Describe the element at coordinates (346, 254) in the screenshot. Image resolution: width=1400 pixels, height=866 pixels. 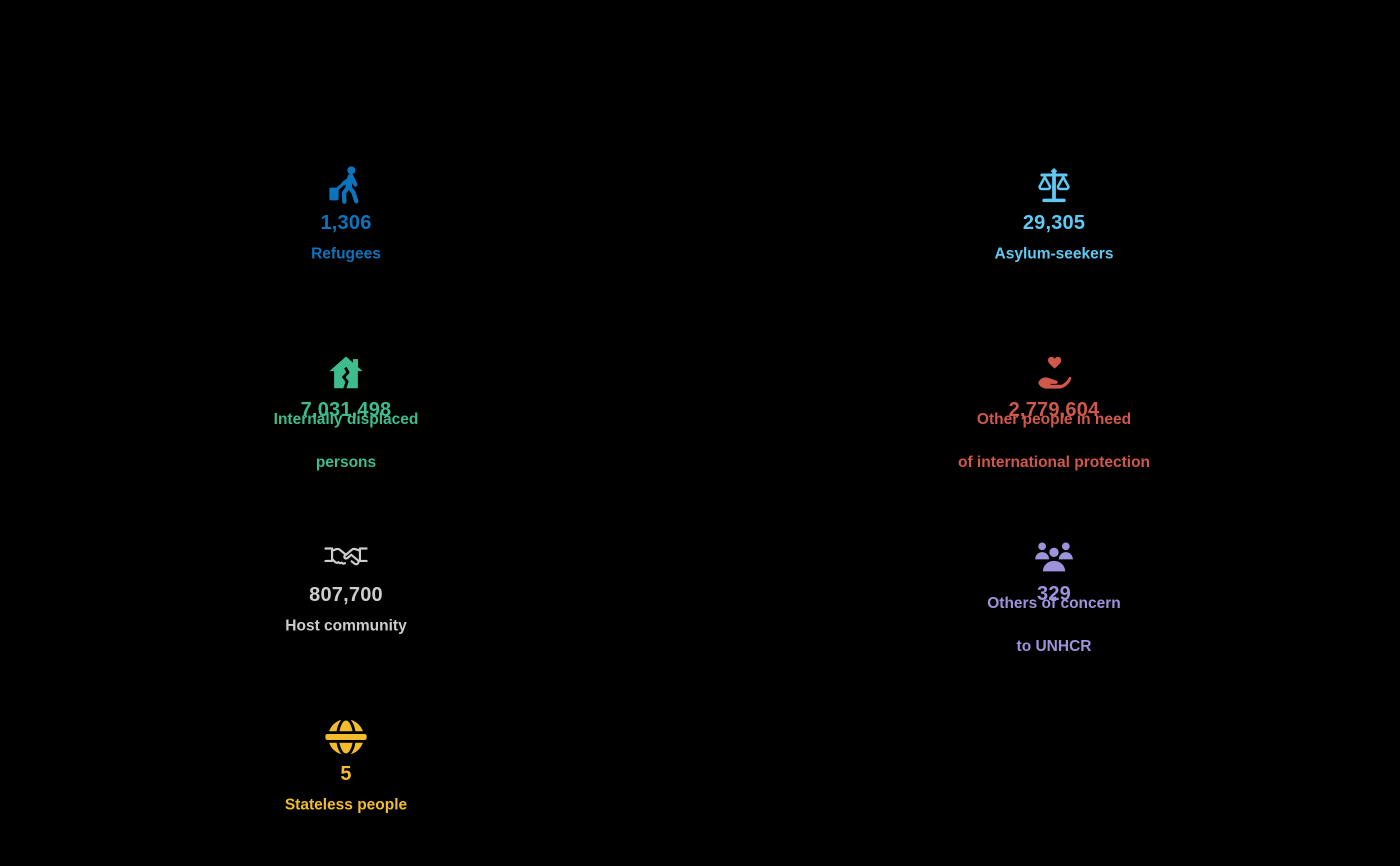
I see `stat-label: Refugees` at that location.